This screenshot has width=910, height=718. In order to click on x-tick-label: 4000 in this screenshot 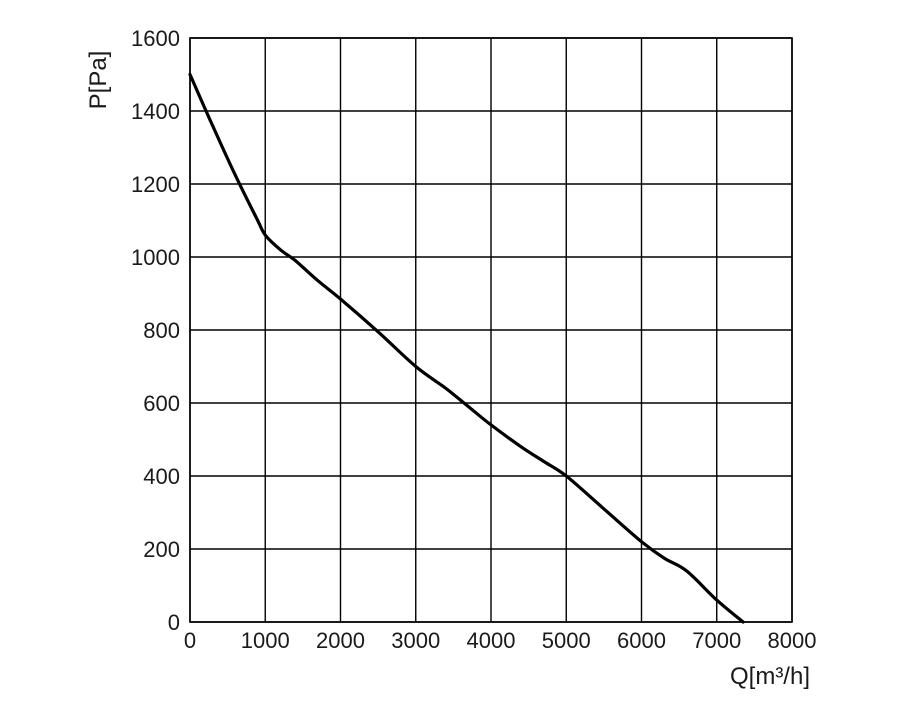, I will do `click(491, 640)`.